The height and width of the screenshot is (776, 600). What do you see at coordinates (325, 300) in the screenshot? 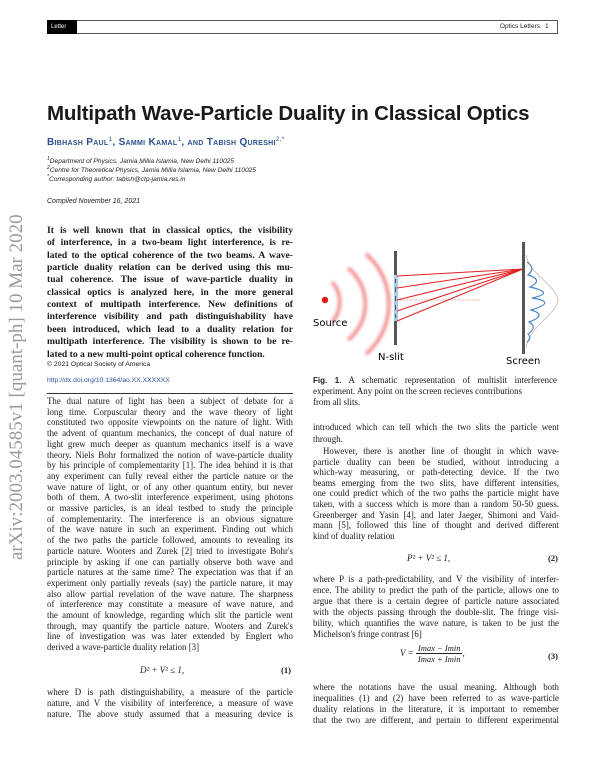
I see `source-dot` at bounding box center [325, 300].